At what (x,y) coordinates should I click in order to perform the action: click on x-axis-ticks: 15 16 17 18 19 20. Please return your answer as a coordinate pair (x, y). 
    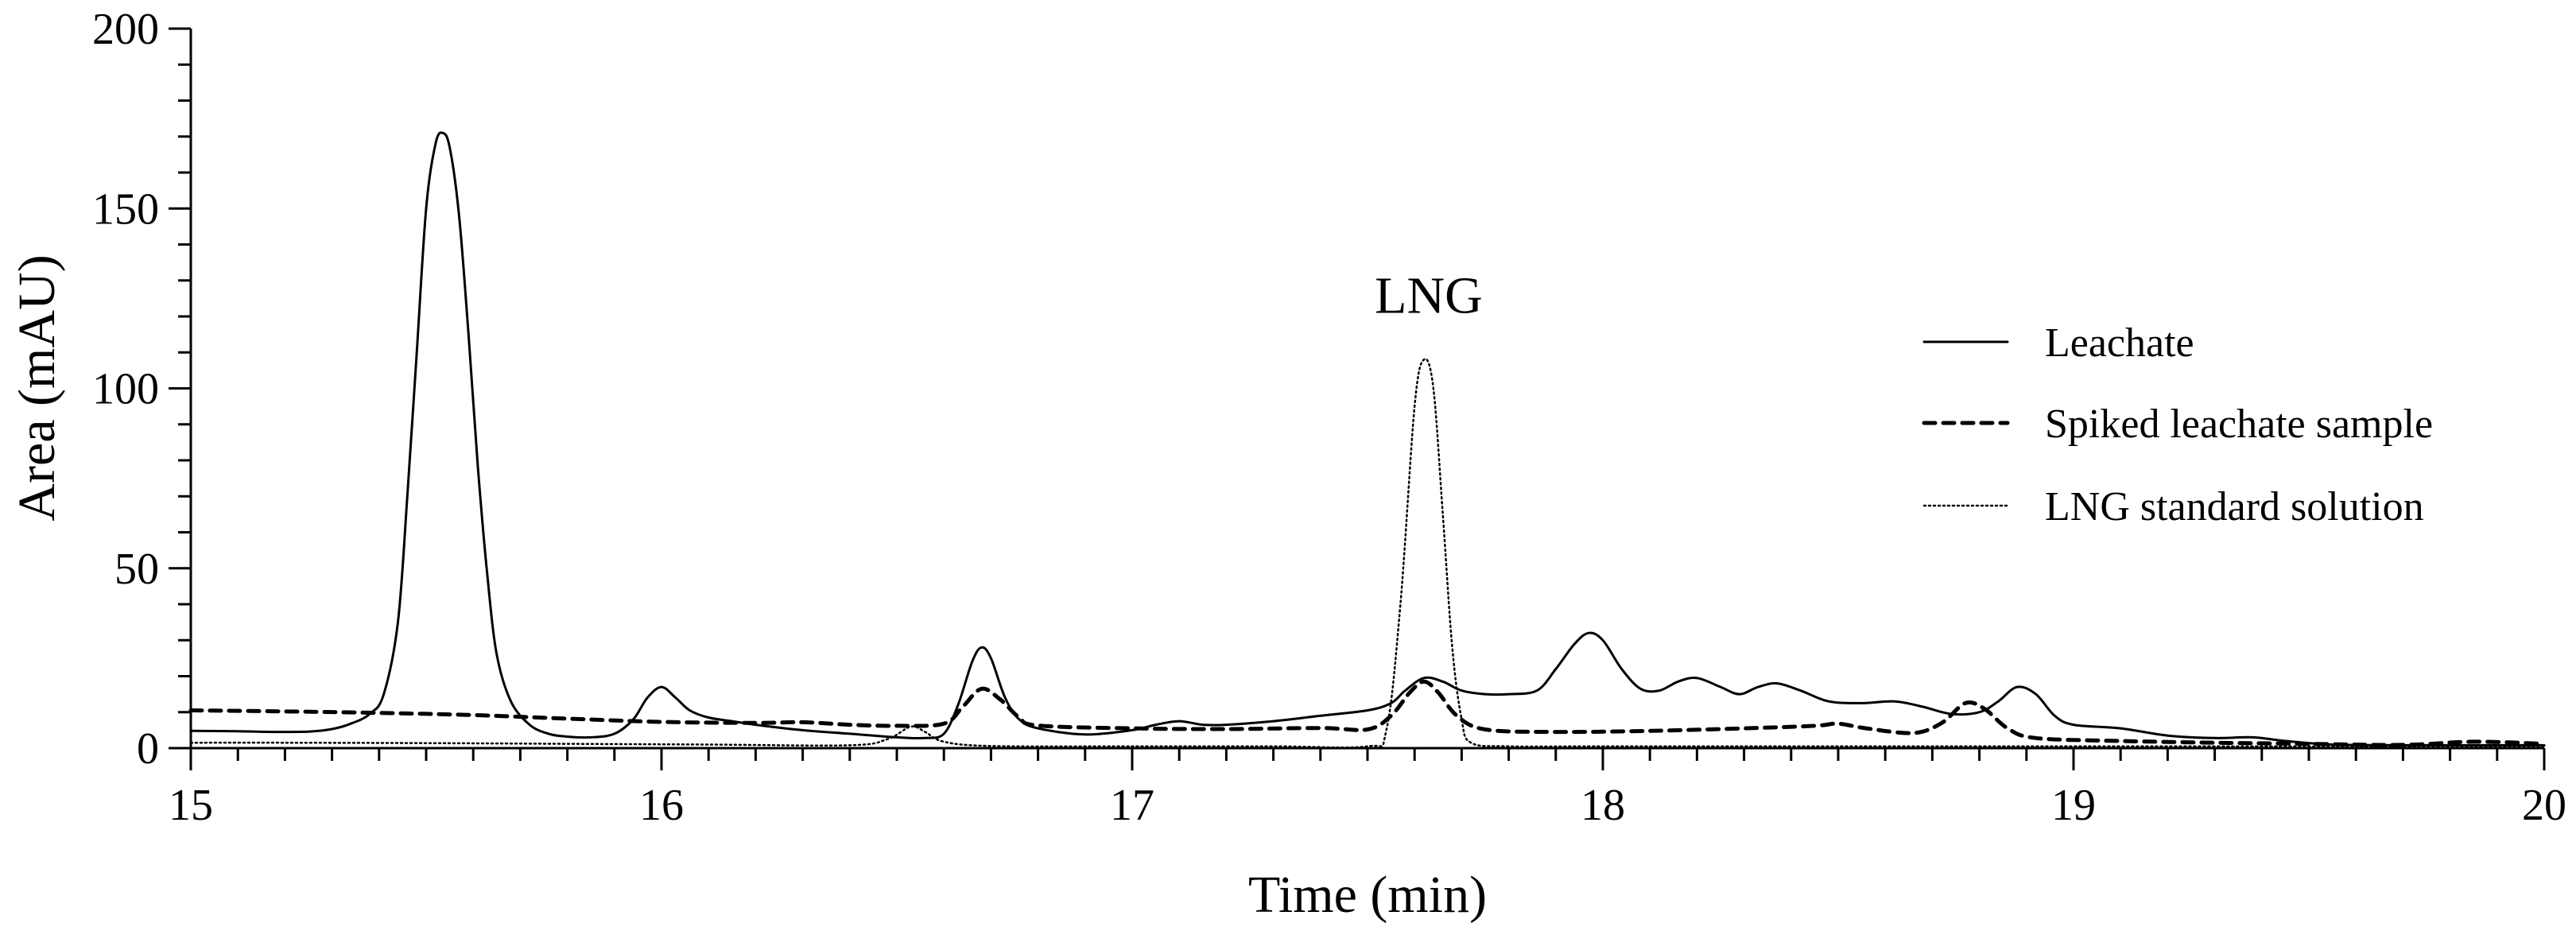
    Looking at the image, I should click on (1368, 789).